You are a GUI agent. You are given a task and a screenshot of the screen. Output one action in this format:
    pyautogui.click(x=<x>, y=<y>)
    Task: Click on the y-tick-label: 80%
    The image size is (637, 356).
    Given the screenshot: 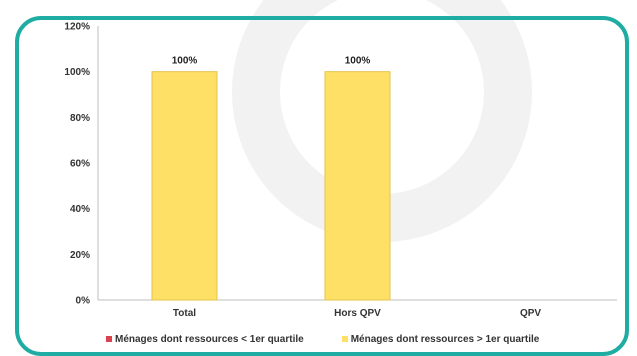 What is the action you would take?
    pyautogui.click(x=80, y=118)
    